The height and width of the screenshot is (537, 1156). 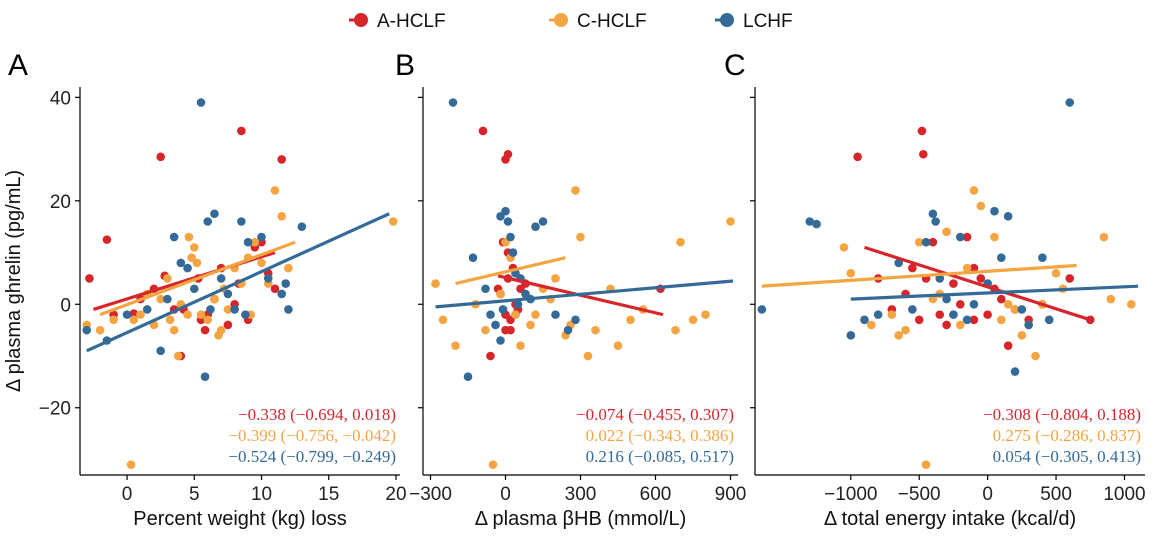 What do you see at coordinates (1062, 414) in the screenshot?
I see `stat-annotation: −0.308 (−0.804, 0.188)` at bounding box center [1062, 414].